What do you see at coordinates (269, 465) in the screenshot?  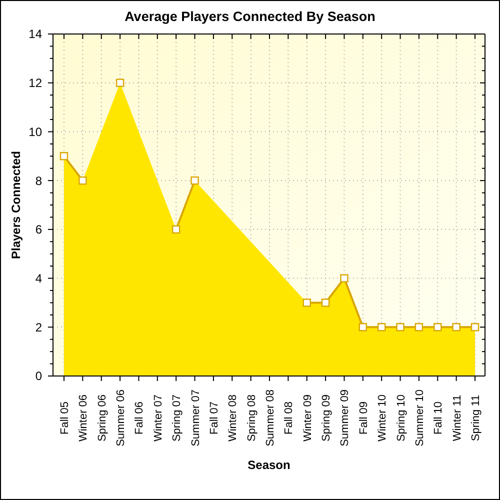 I see `x-axis-title: Season` at bounding box center [269, 465].